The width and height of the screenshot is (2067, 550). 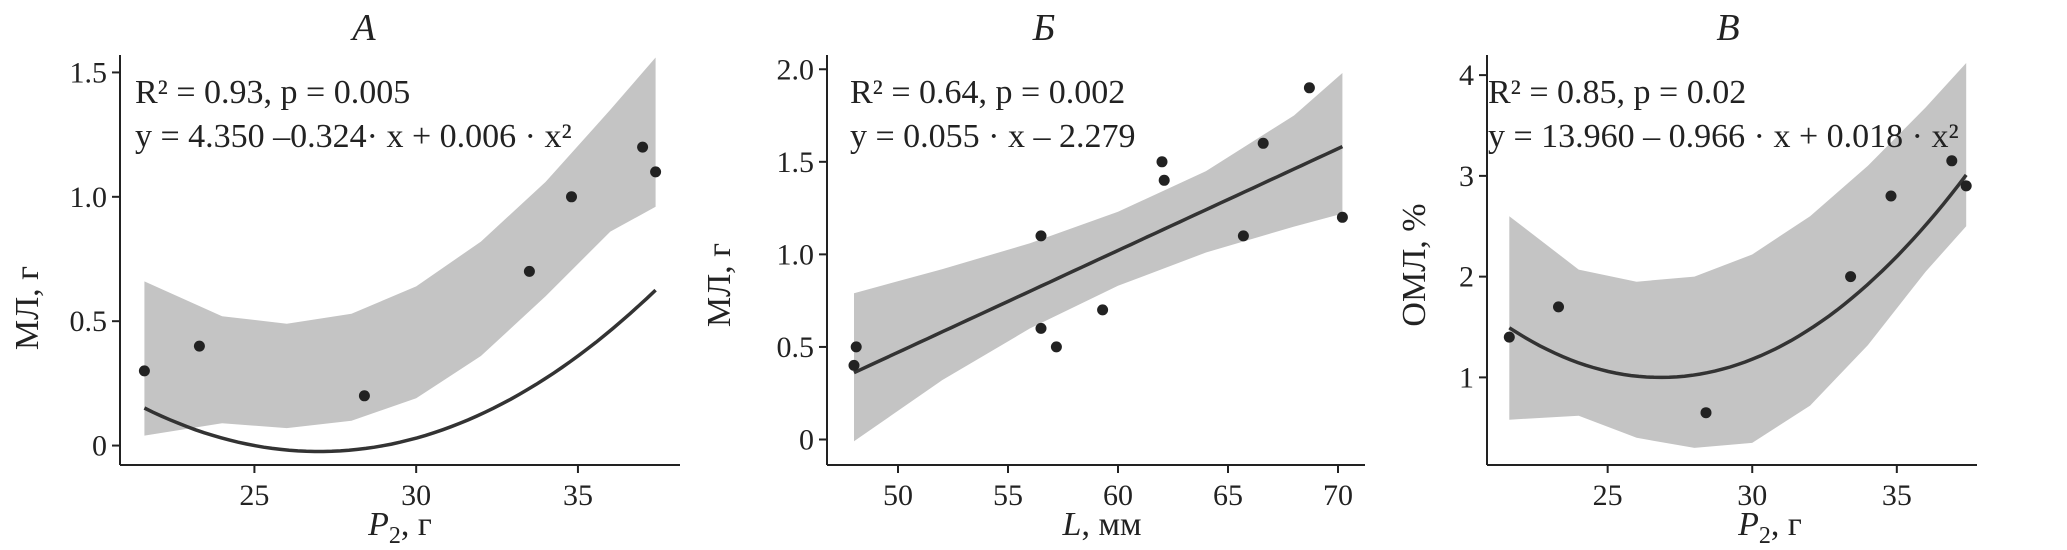 What do you see at coordinates (806, 439) in the screenshot?
I see `panel-b-y-tick-label: 0` at bounding box center [806, 439].